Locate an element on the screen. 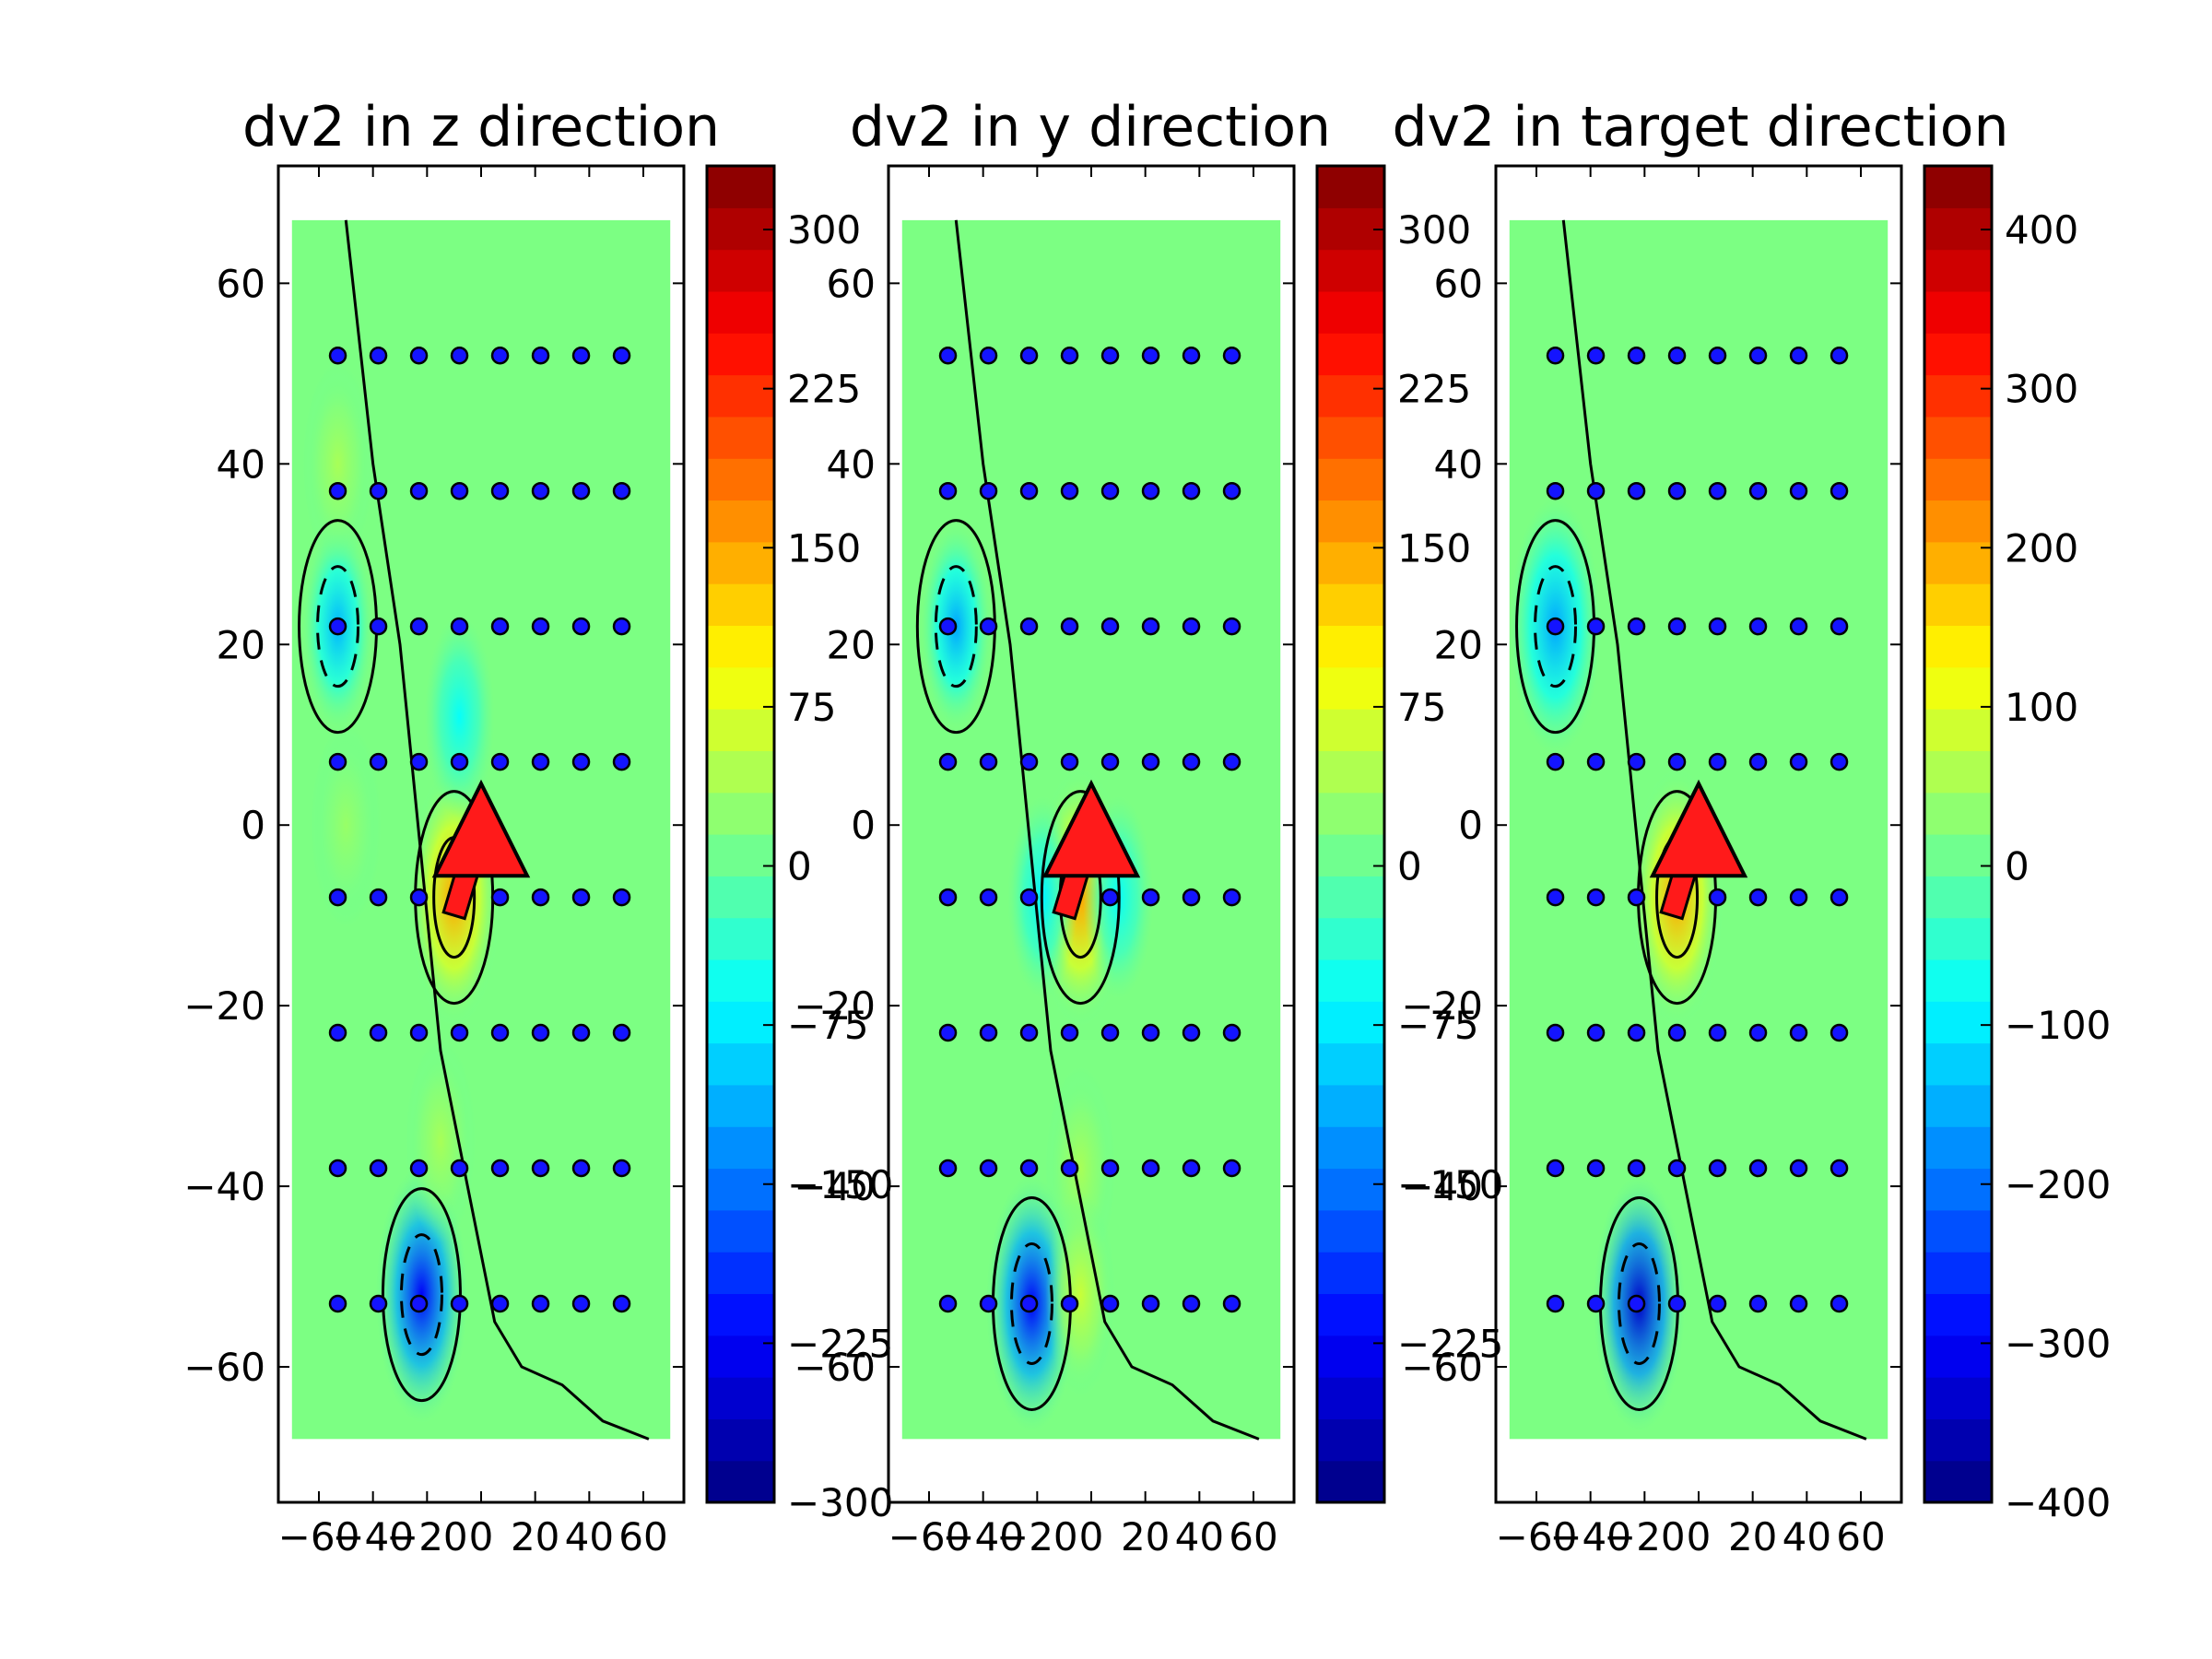 The width and height of the screenshot is (2212, 1659). colorbar-tick-label: 75 is located at coordinates (1421, 707).